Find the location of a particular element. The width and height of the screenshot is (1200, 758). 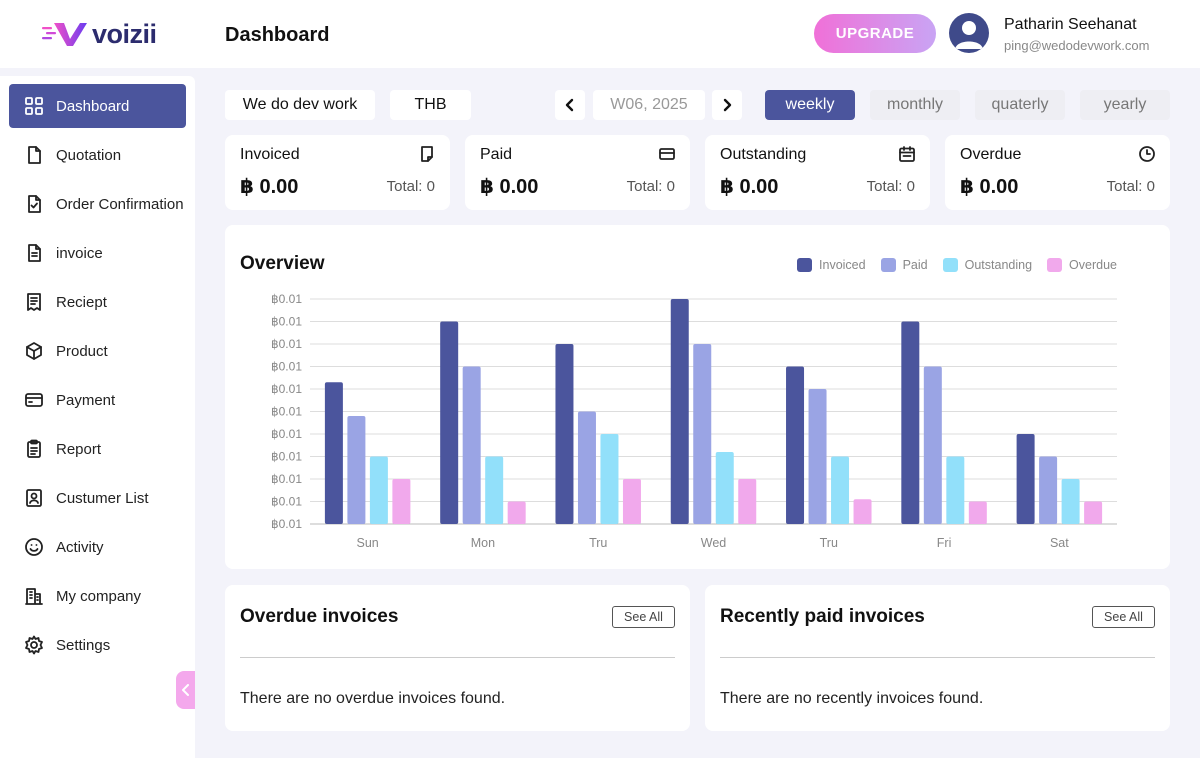

sidebar-item-label: Reciept is located at coordinates (81, 302).